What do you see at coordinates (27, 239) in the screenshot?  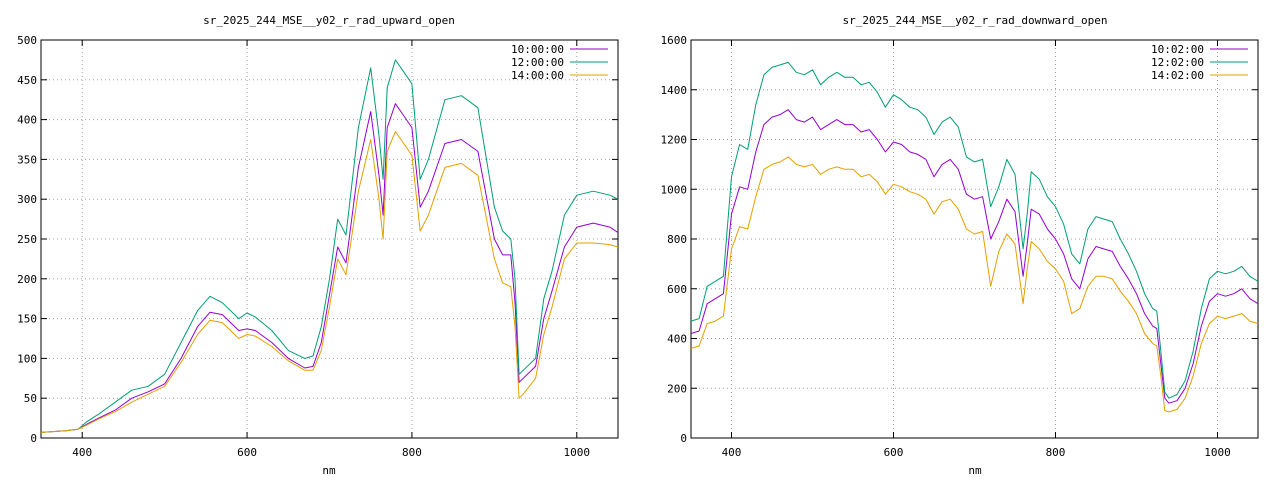 I see `y-tick-label: 250` at bounding box center [27, 239].